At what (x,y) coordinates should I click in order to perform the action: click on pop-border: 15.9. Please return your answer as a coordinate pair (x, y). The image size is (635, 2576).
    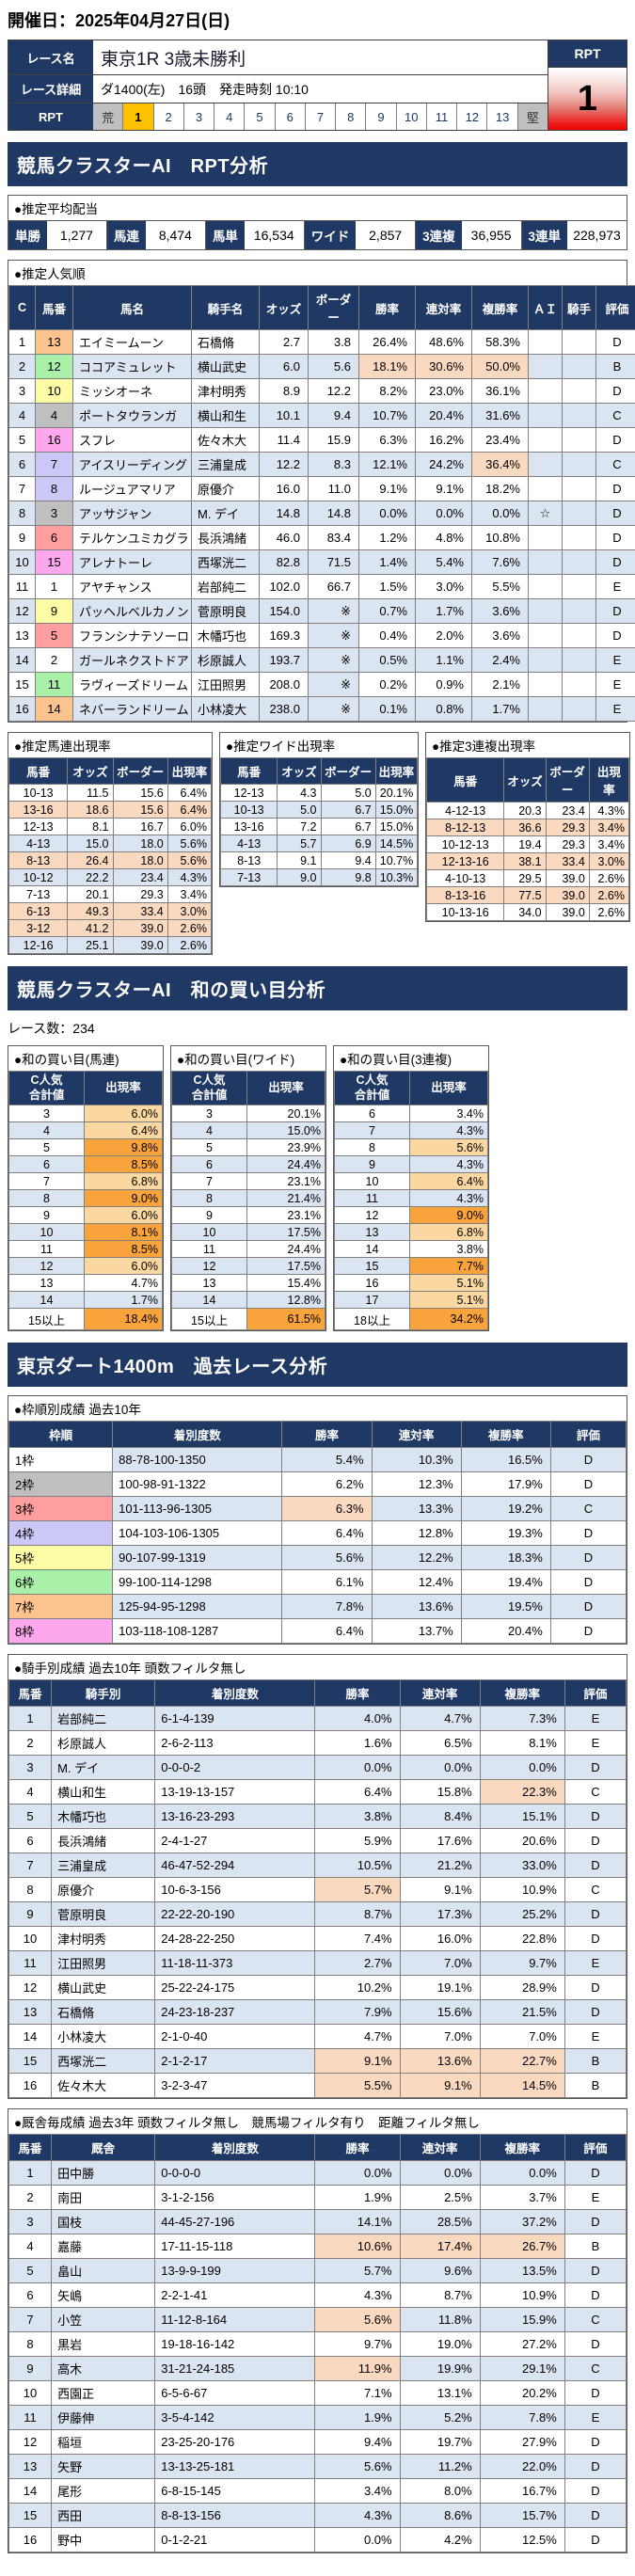
    Looking at the image, I should click on (334, 440).